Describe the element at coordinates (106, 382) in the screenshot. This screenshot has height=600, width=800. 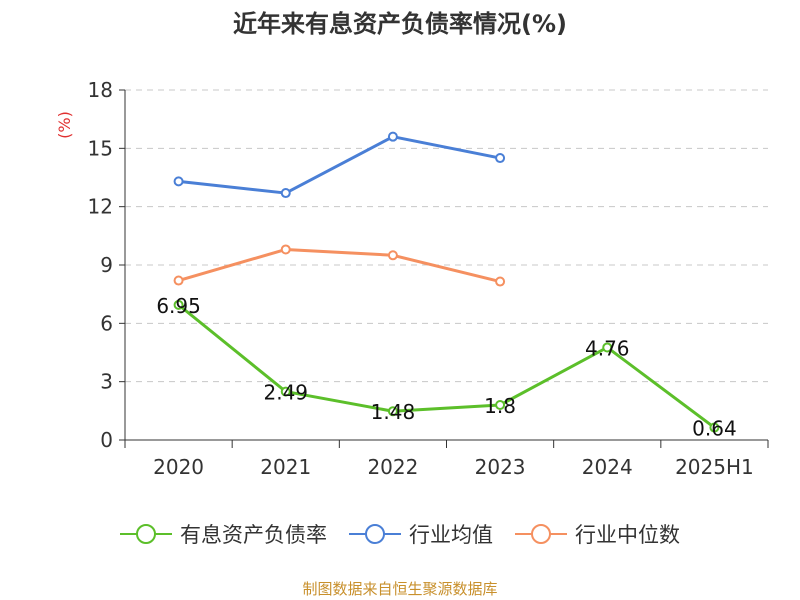
I see `y-tick-label: 3` at that location.